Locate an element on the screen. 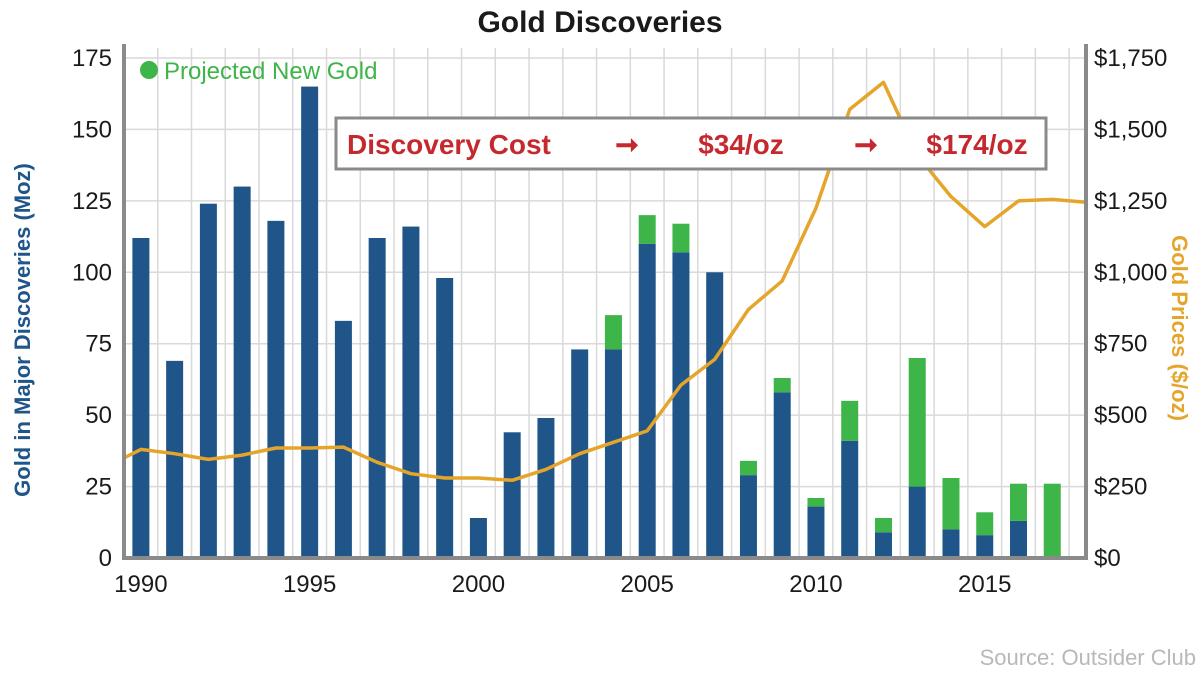 This screenshot has width=1200, height=675. x-tick-label: 2005 is located at coordinates (646, 584).